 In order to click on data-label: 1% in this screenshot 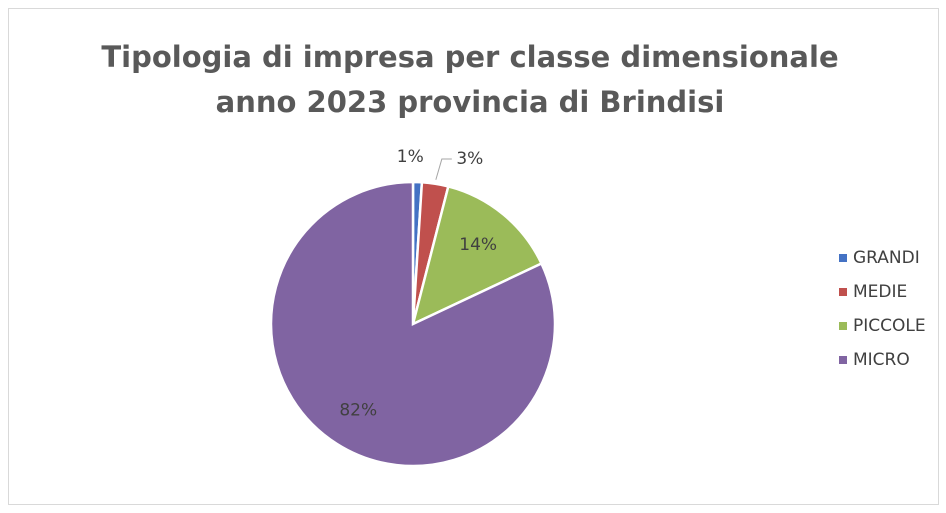, I will do `click(410, 157)`.